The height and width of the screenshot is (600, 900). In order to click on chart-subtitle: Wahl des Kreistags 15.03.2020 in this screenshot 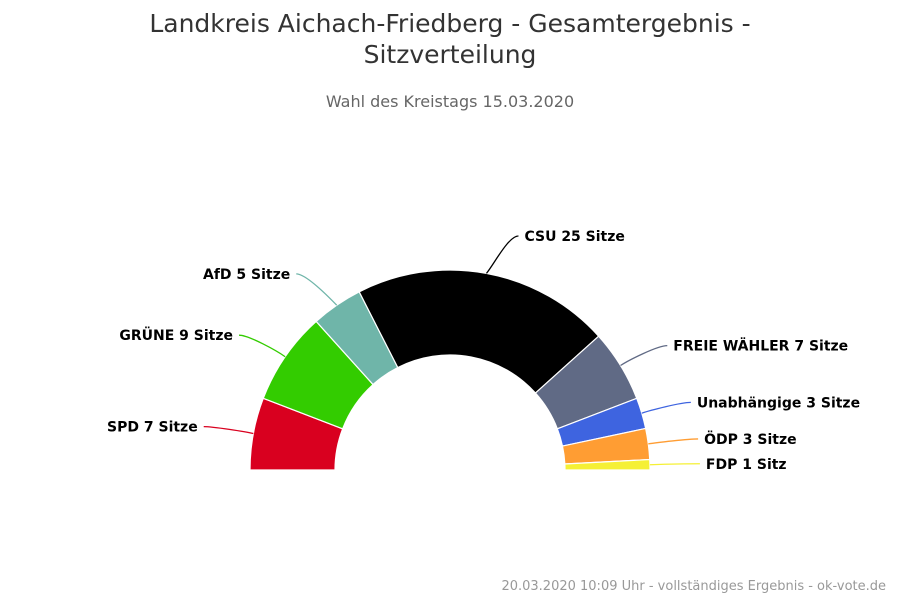, I will do `click(450, 101)`.